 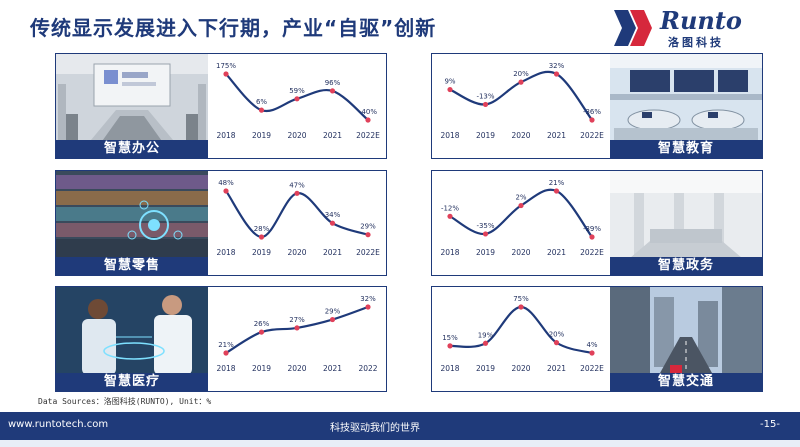 I want to click on data-label: 9%, so click(x=449, y=82).